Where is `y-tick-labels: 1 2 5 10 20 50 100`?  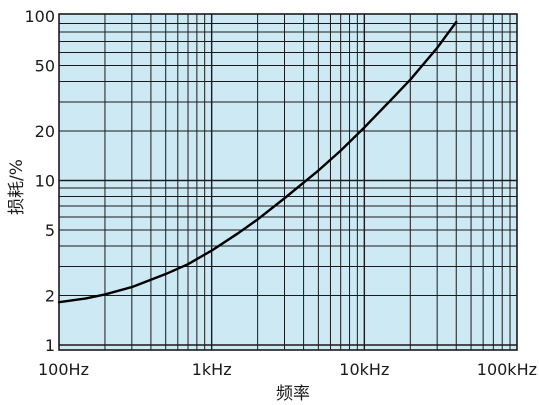
y-tick-labels: 1 2 5 10 20 50 100 is located at coordinates (39, 181).